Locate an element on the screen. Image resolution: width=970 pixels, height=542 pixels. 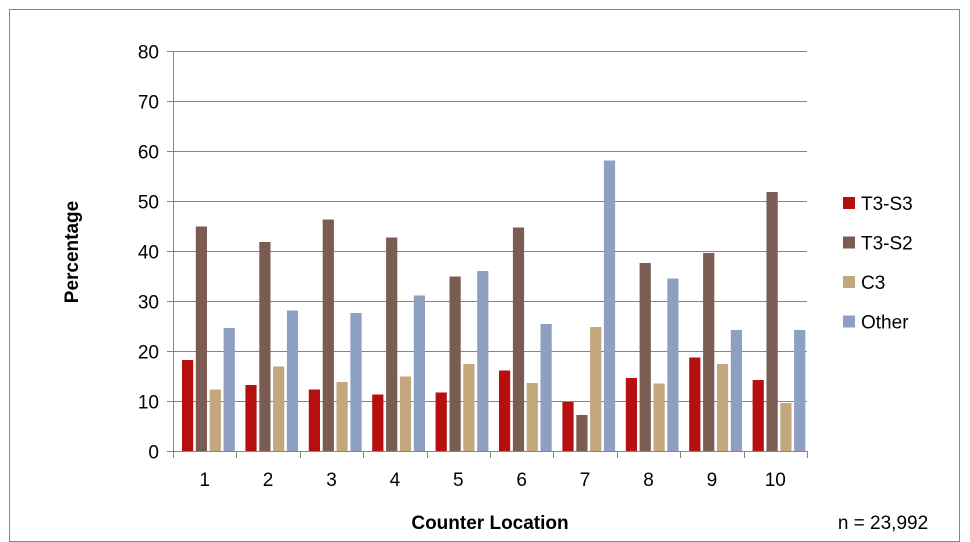
y-tick-label: 20 is located at coordinates (148, 353).